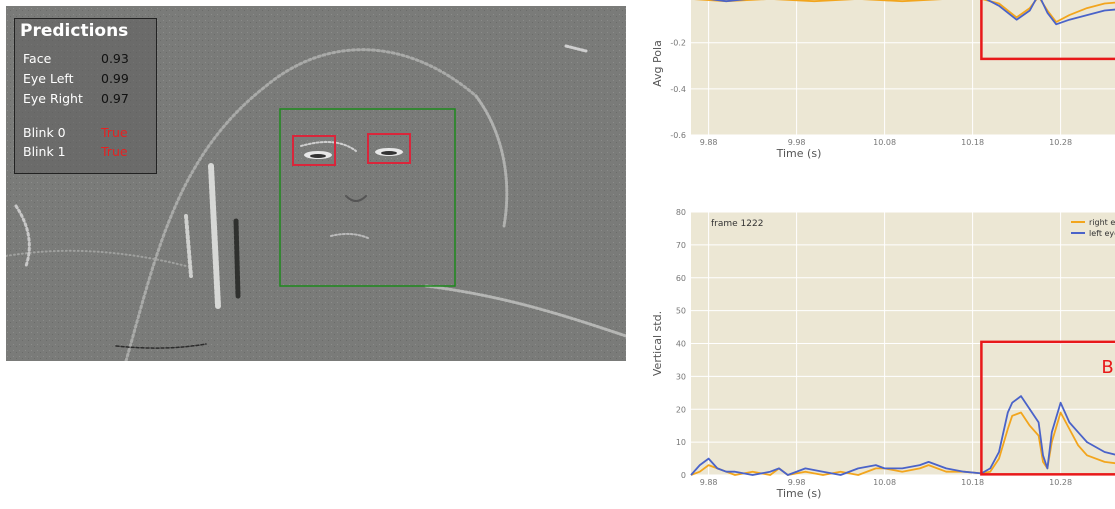 Image resolution: width=1115 pixels, height=509 pixels. I want to click on y-tick-label: 70, so click(681, 245).